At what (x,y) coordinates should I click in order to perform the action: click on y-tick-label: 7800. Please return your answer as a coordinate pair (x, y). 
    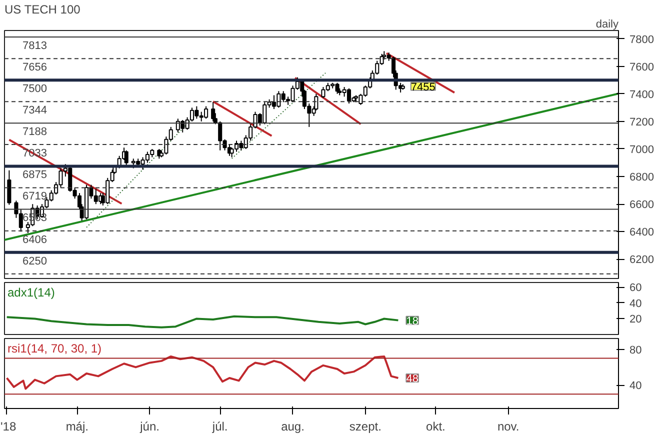
    Looking at the image, I should click on (642, 40).